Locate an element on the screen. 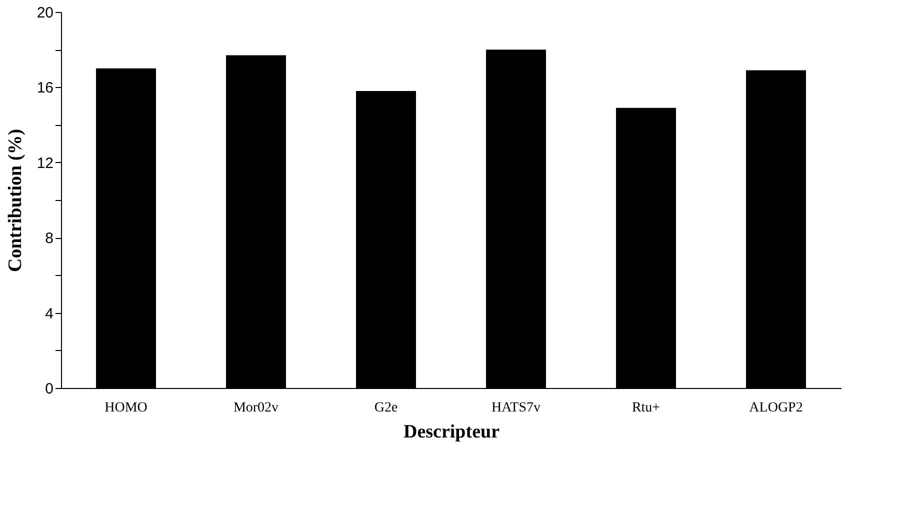 The height and width of the screenshot is (528, 909). x-tick-label: Rtu+ is located at coordinates (646, 408).